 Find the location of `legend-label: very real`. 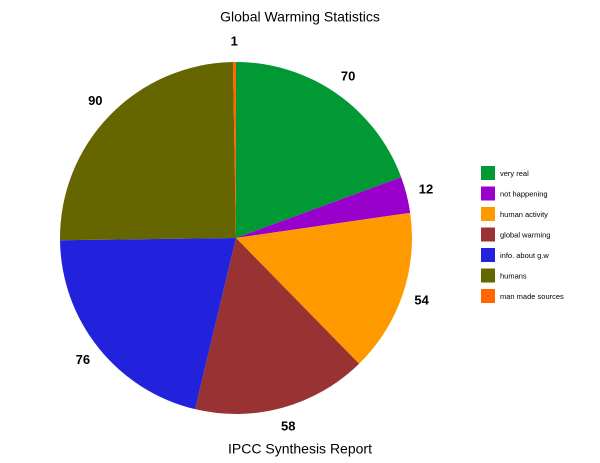

legend-label: very real is located at coordinates (514, 173).